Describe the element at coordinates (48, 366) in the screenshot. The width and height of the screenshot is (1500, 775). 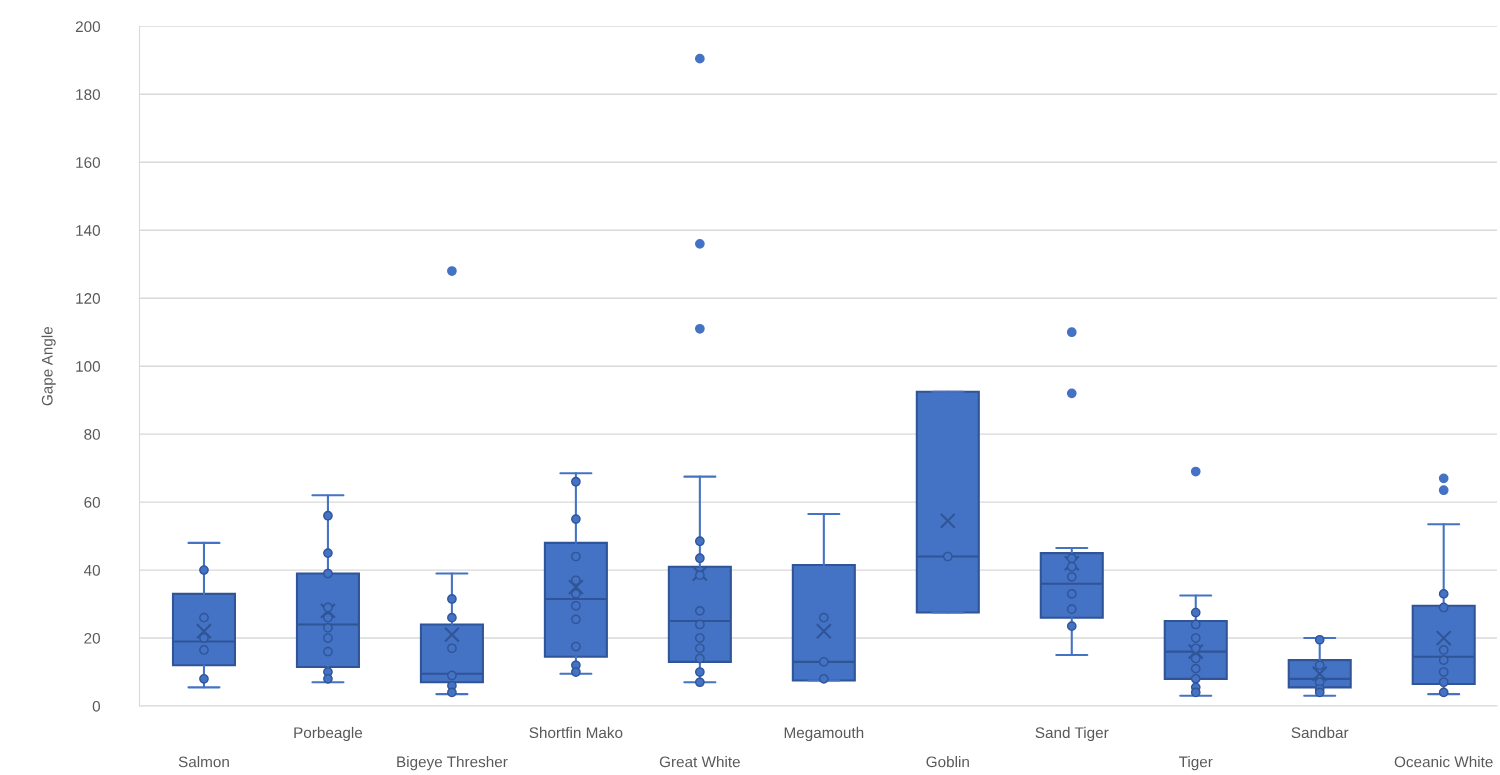
I see `y-axis-title: Gape Angle` at that location.